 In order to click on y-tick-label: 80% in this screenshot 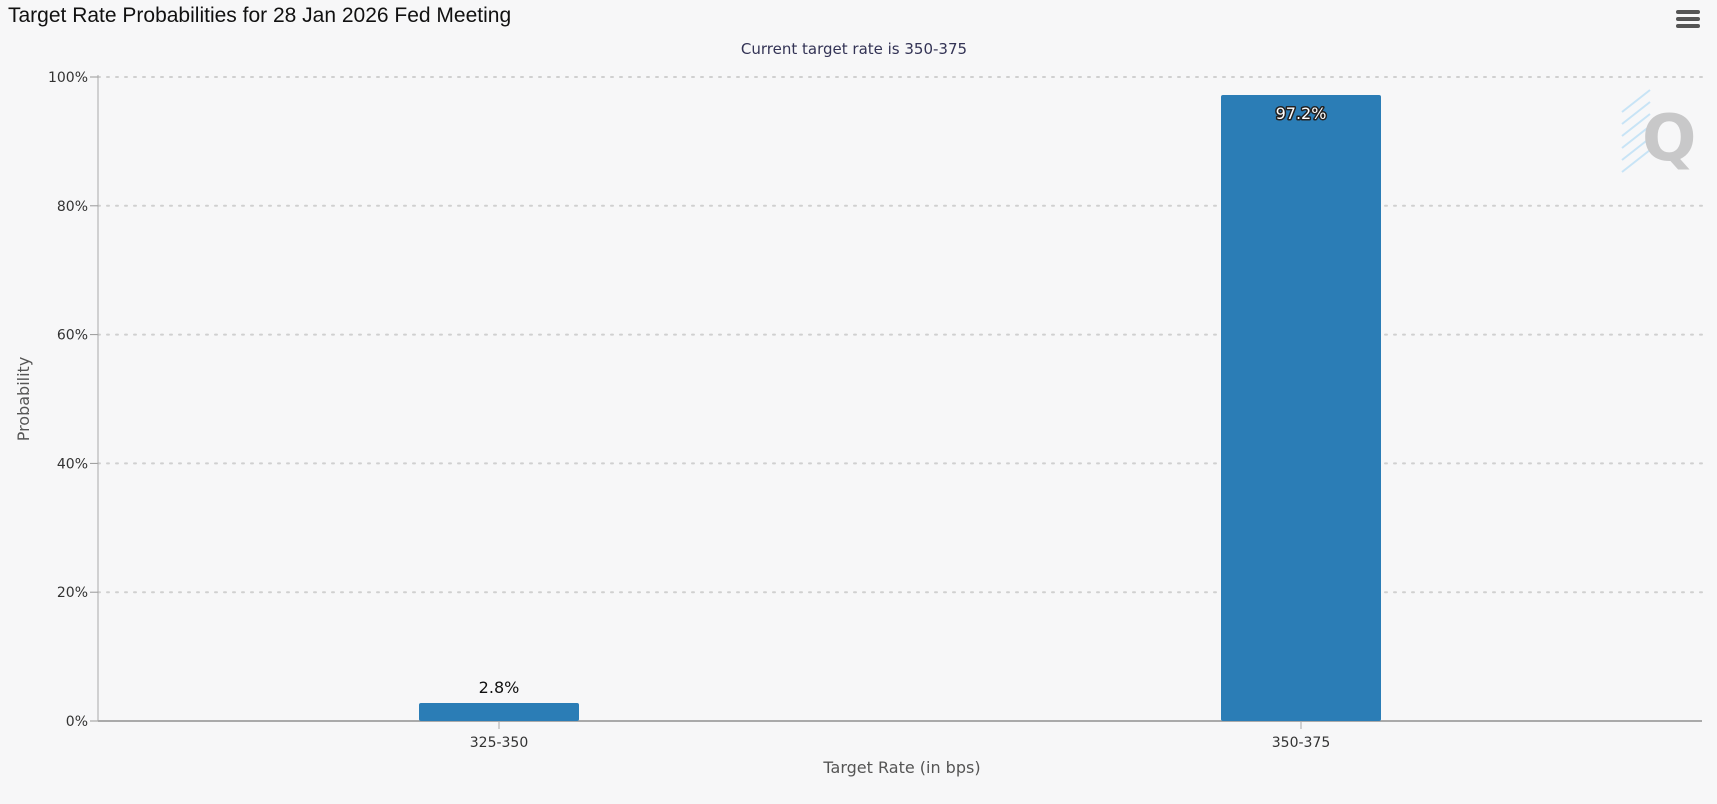, I will do `click(72, 207)`.